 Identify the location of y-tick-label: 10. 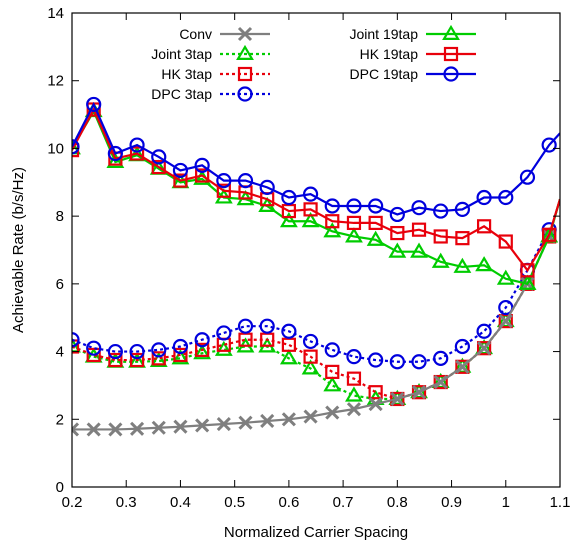
(55, 148).